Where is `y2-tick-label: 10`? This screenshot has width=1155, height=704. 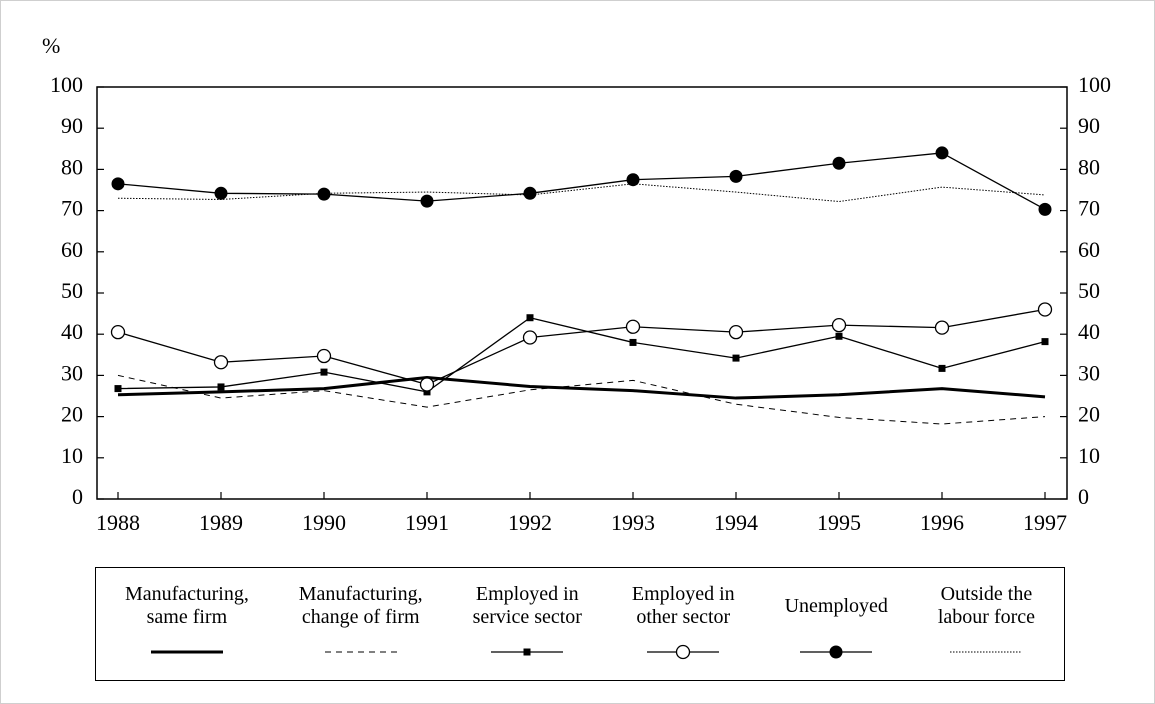 y2-tick-label: 10 is located at coordinates (1089, 455).